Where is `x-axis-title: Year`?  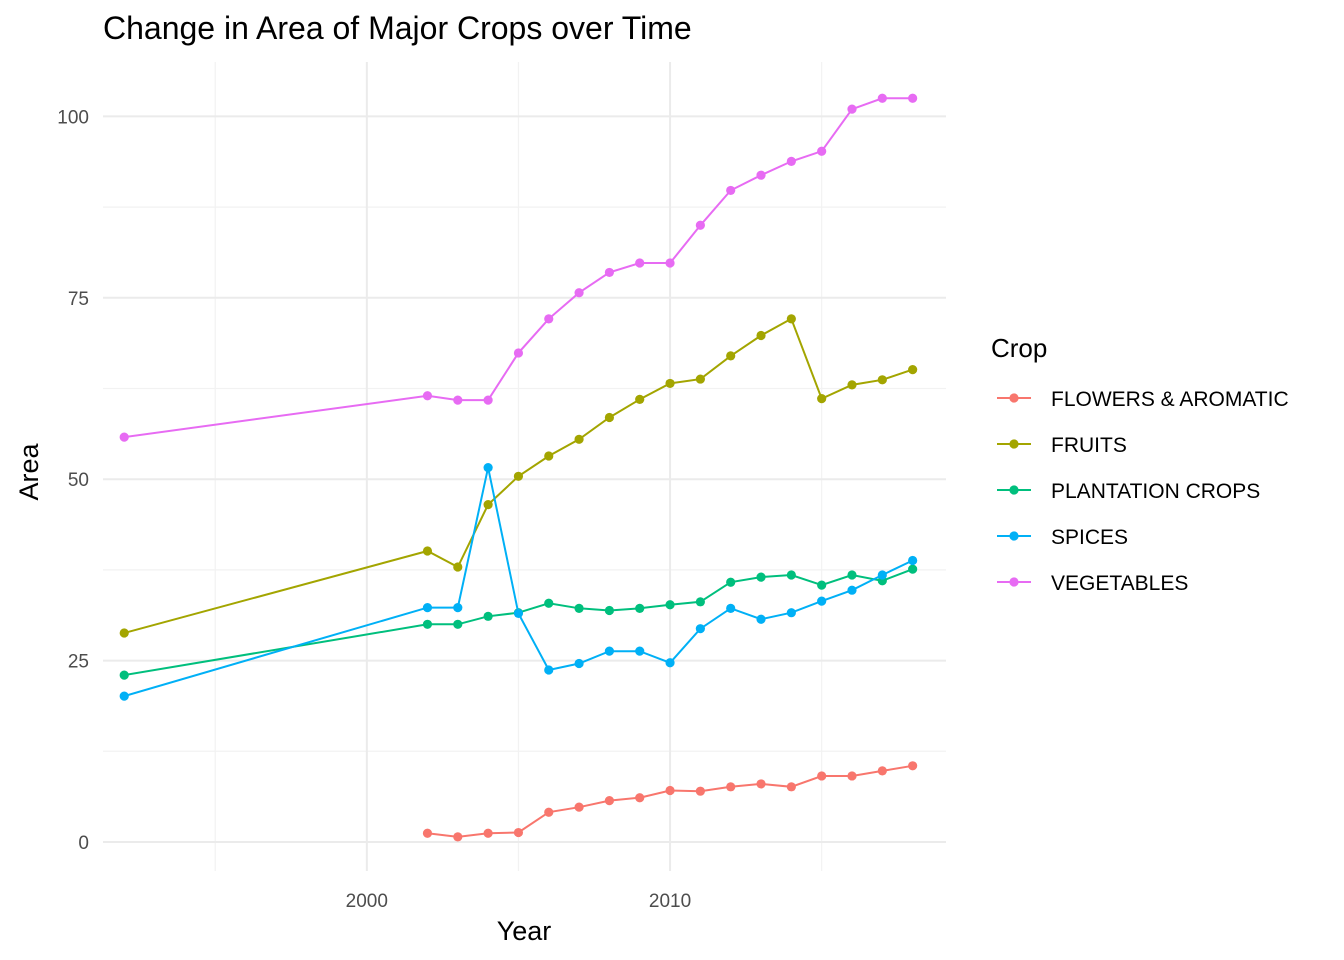
x-axis-title: Year is located at coordinates (524, 931).